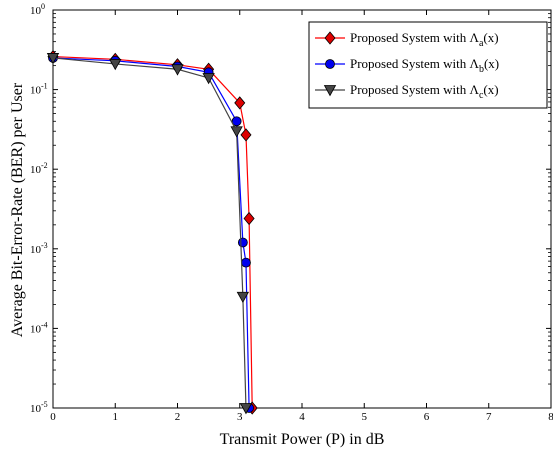 This screenshot has width=553, height=449. I want to click on legend-entry-label: Proposed System with Λc(x), so click(424, 91).